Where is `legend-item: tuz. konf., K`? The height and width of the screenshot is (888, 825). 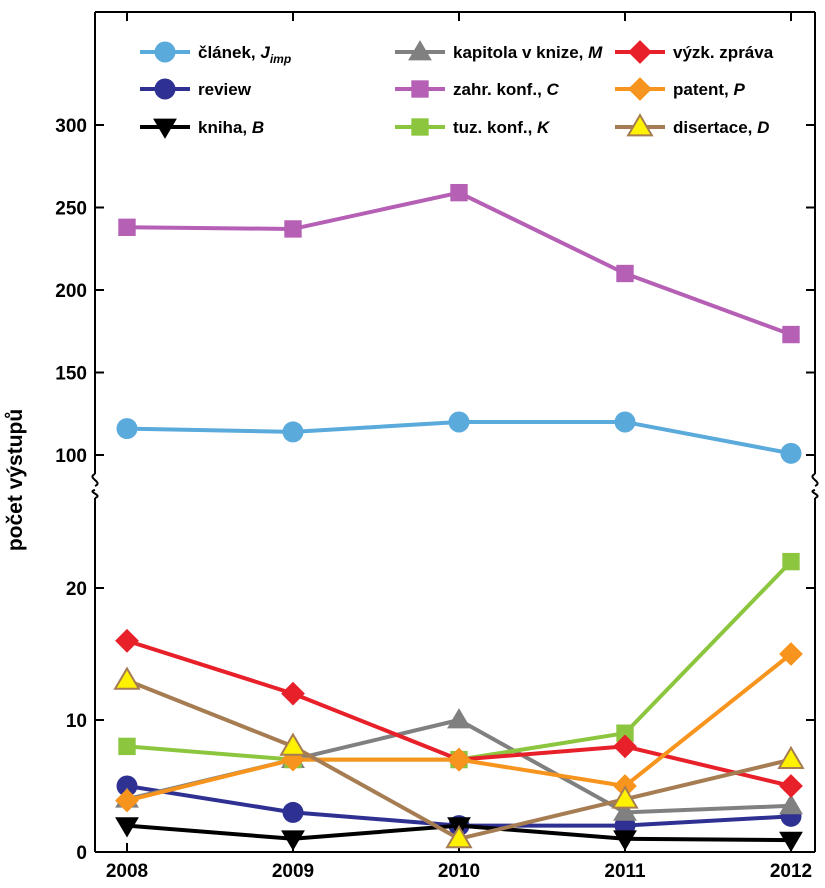
legend-item: tuz. konf., K is located at coordinates (473, 127).